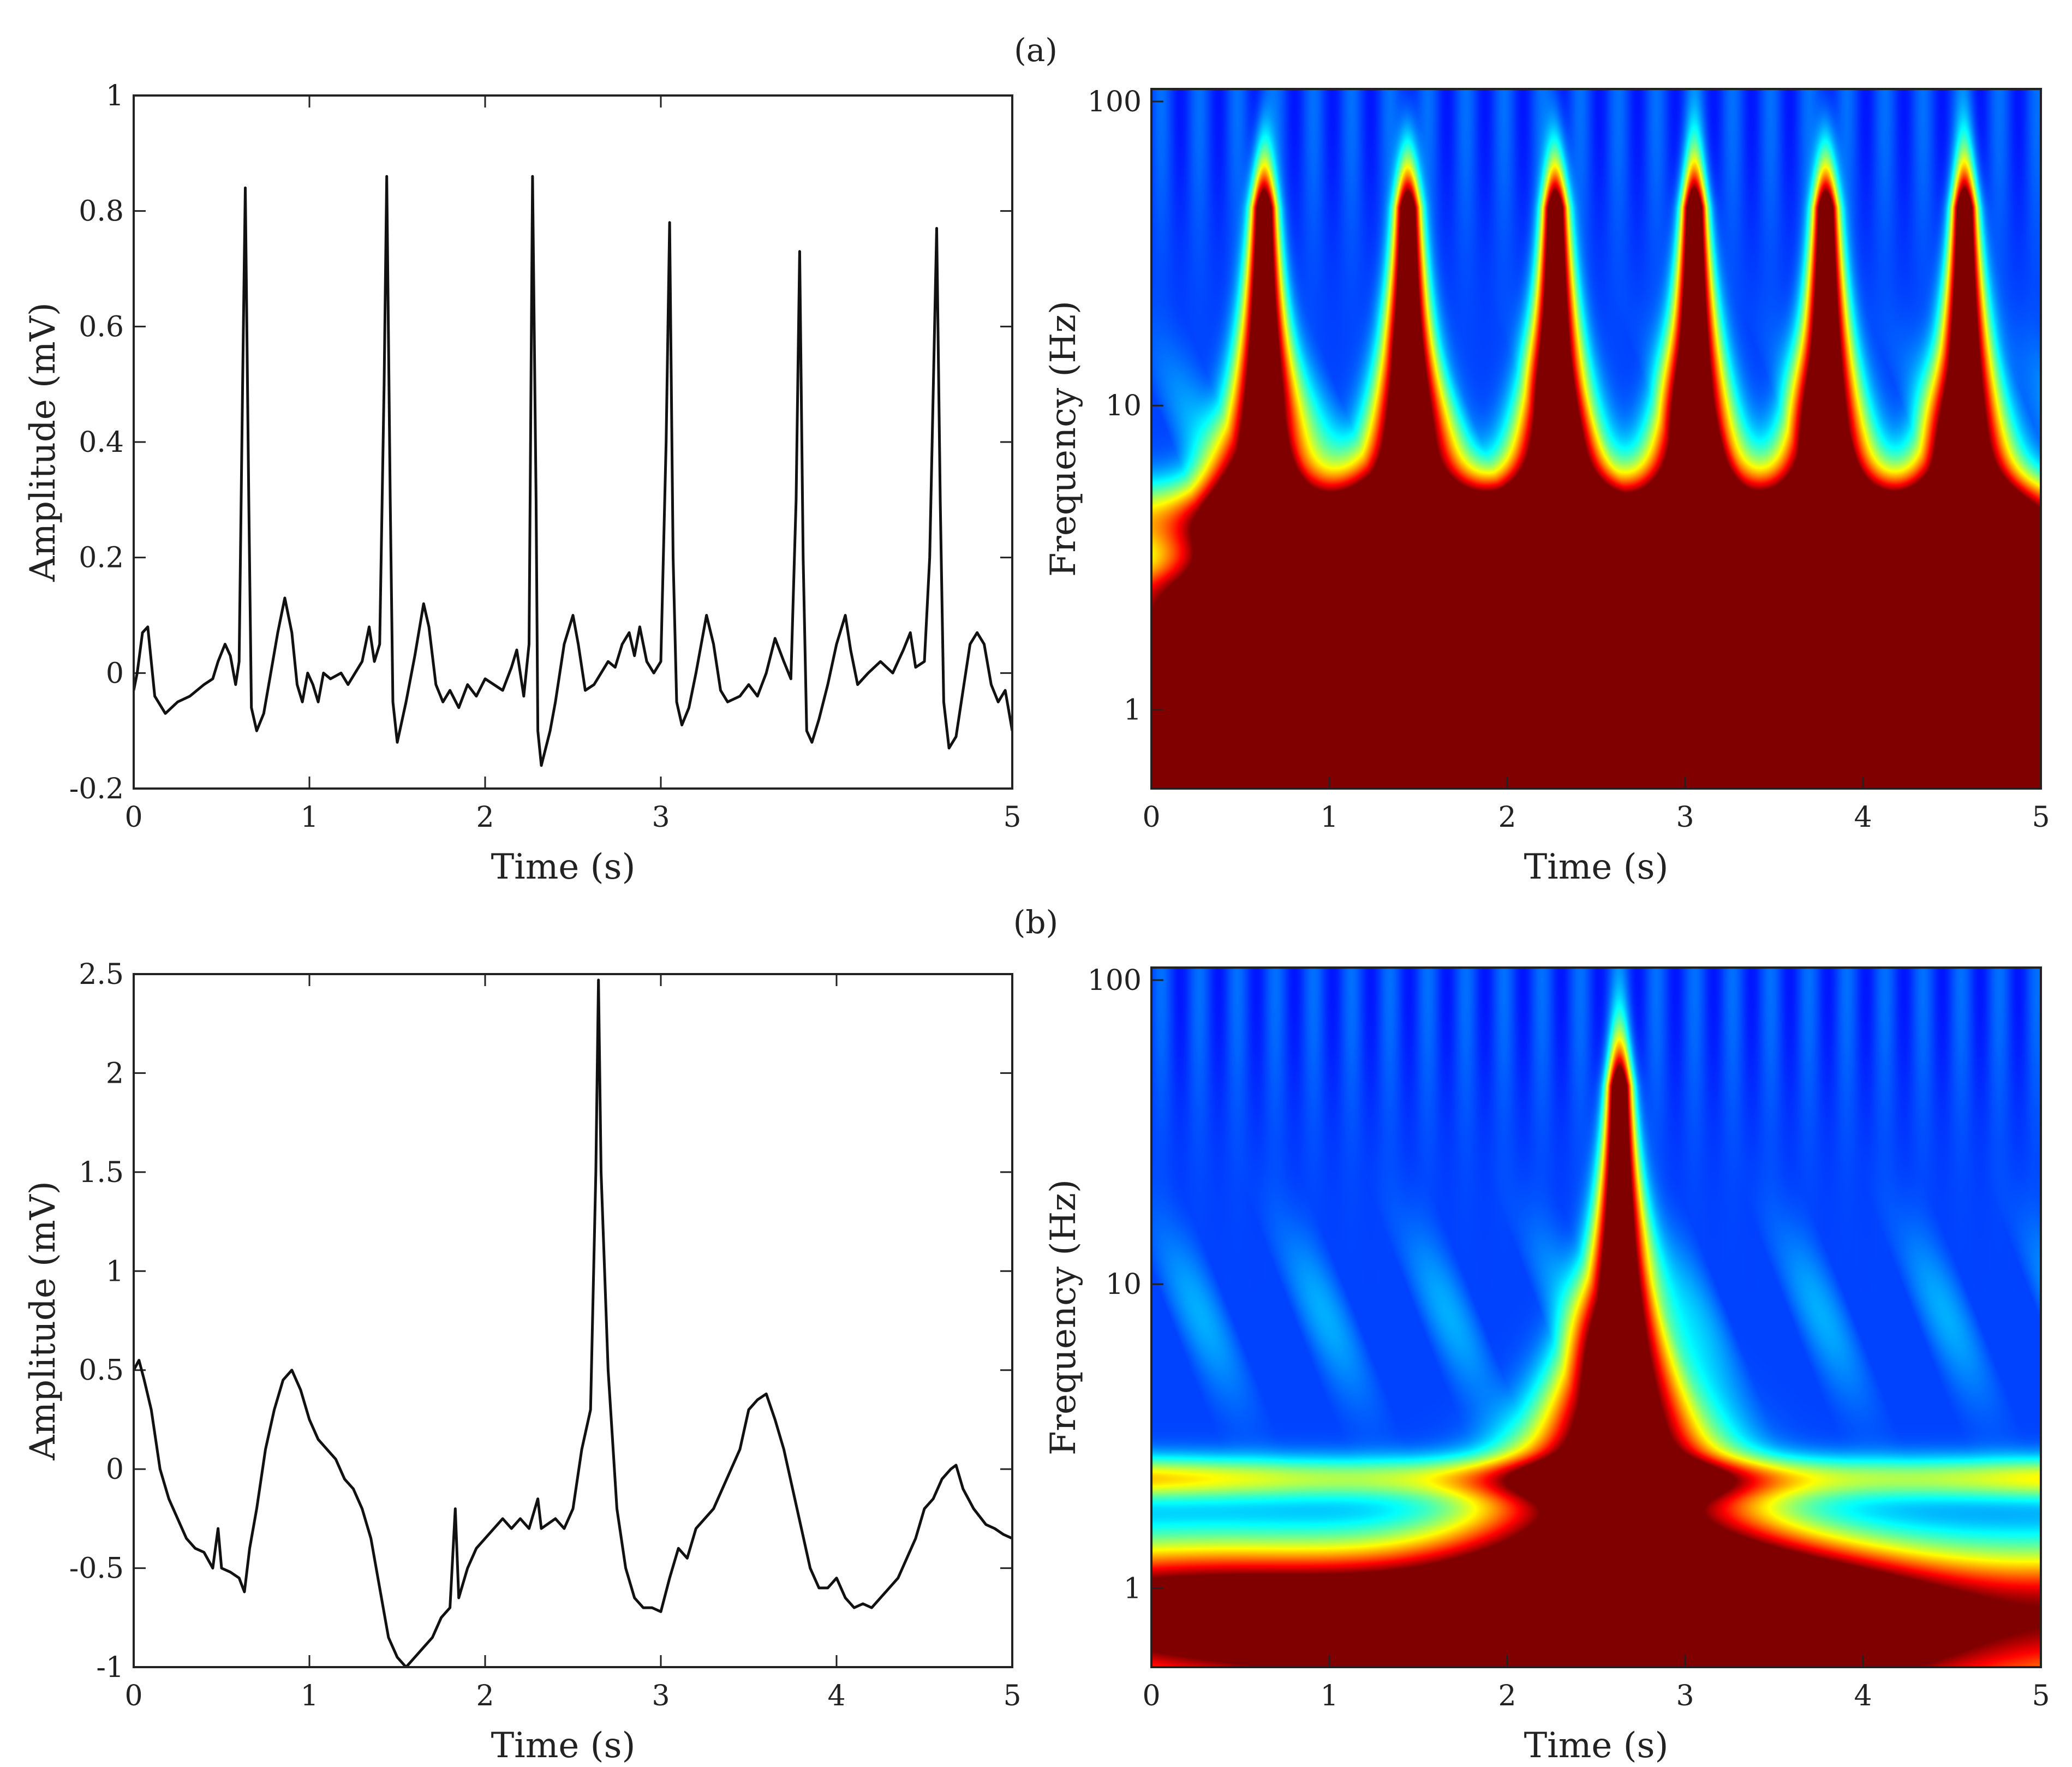 This screenshot has height=1767, width=2072. What do you see at coordinates (101, 442) in the screenshot?
I see `y-tick-label: 0.4` at bounding box center [101, 442].